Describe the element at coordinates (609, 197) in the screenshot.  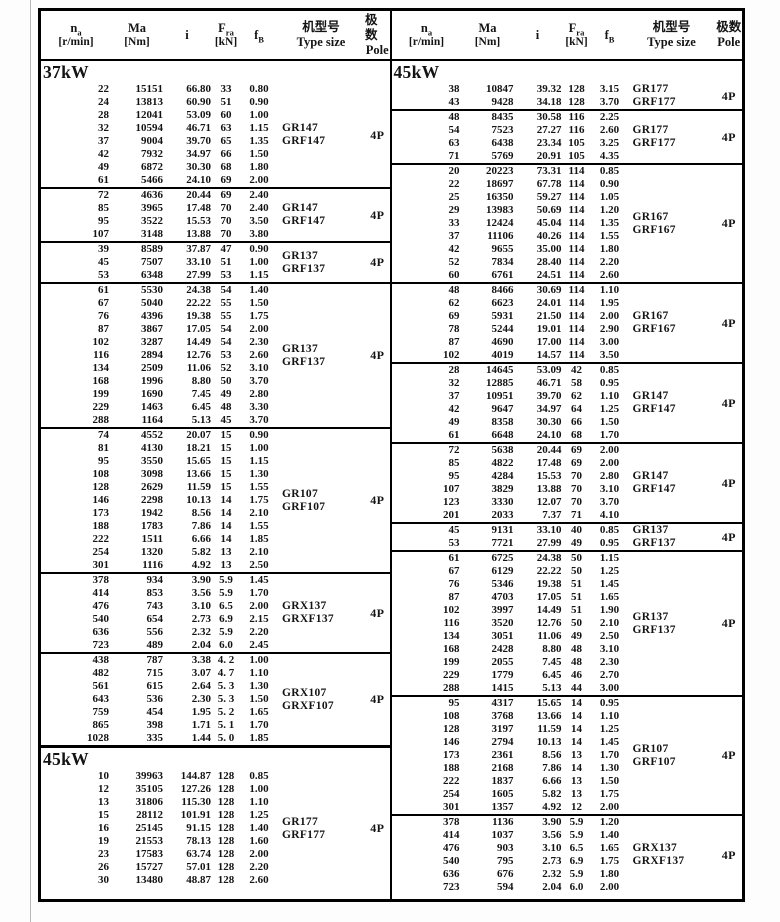
I see `cell-fb: 1.05` at that location.